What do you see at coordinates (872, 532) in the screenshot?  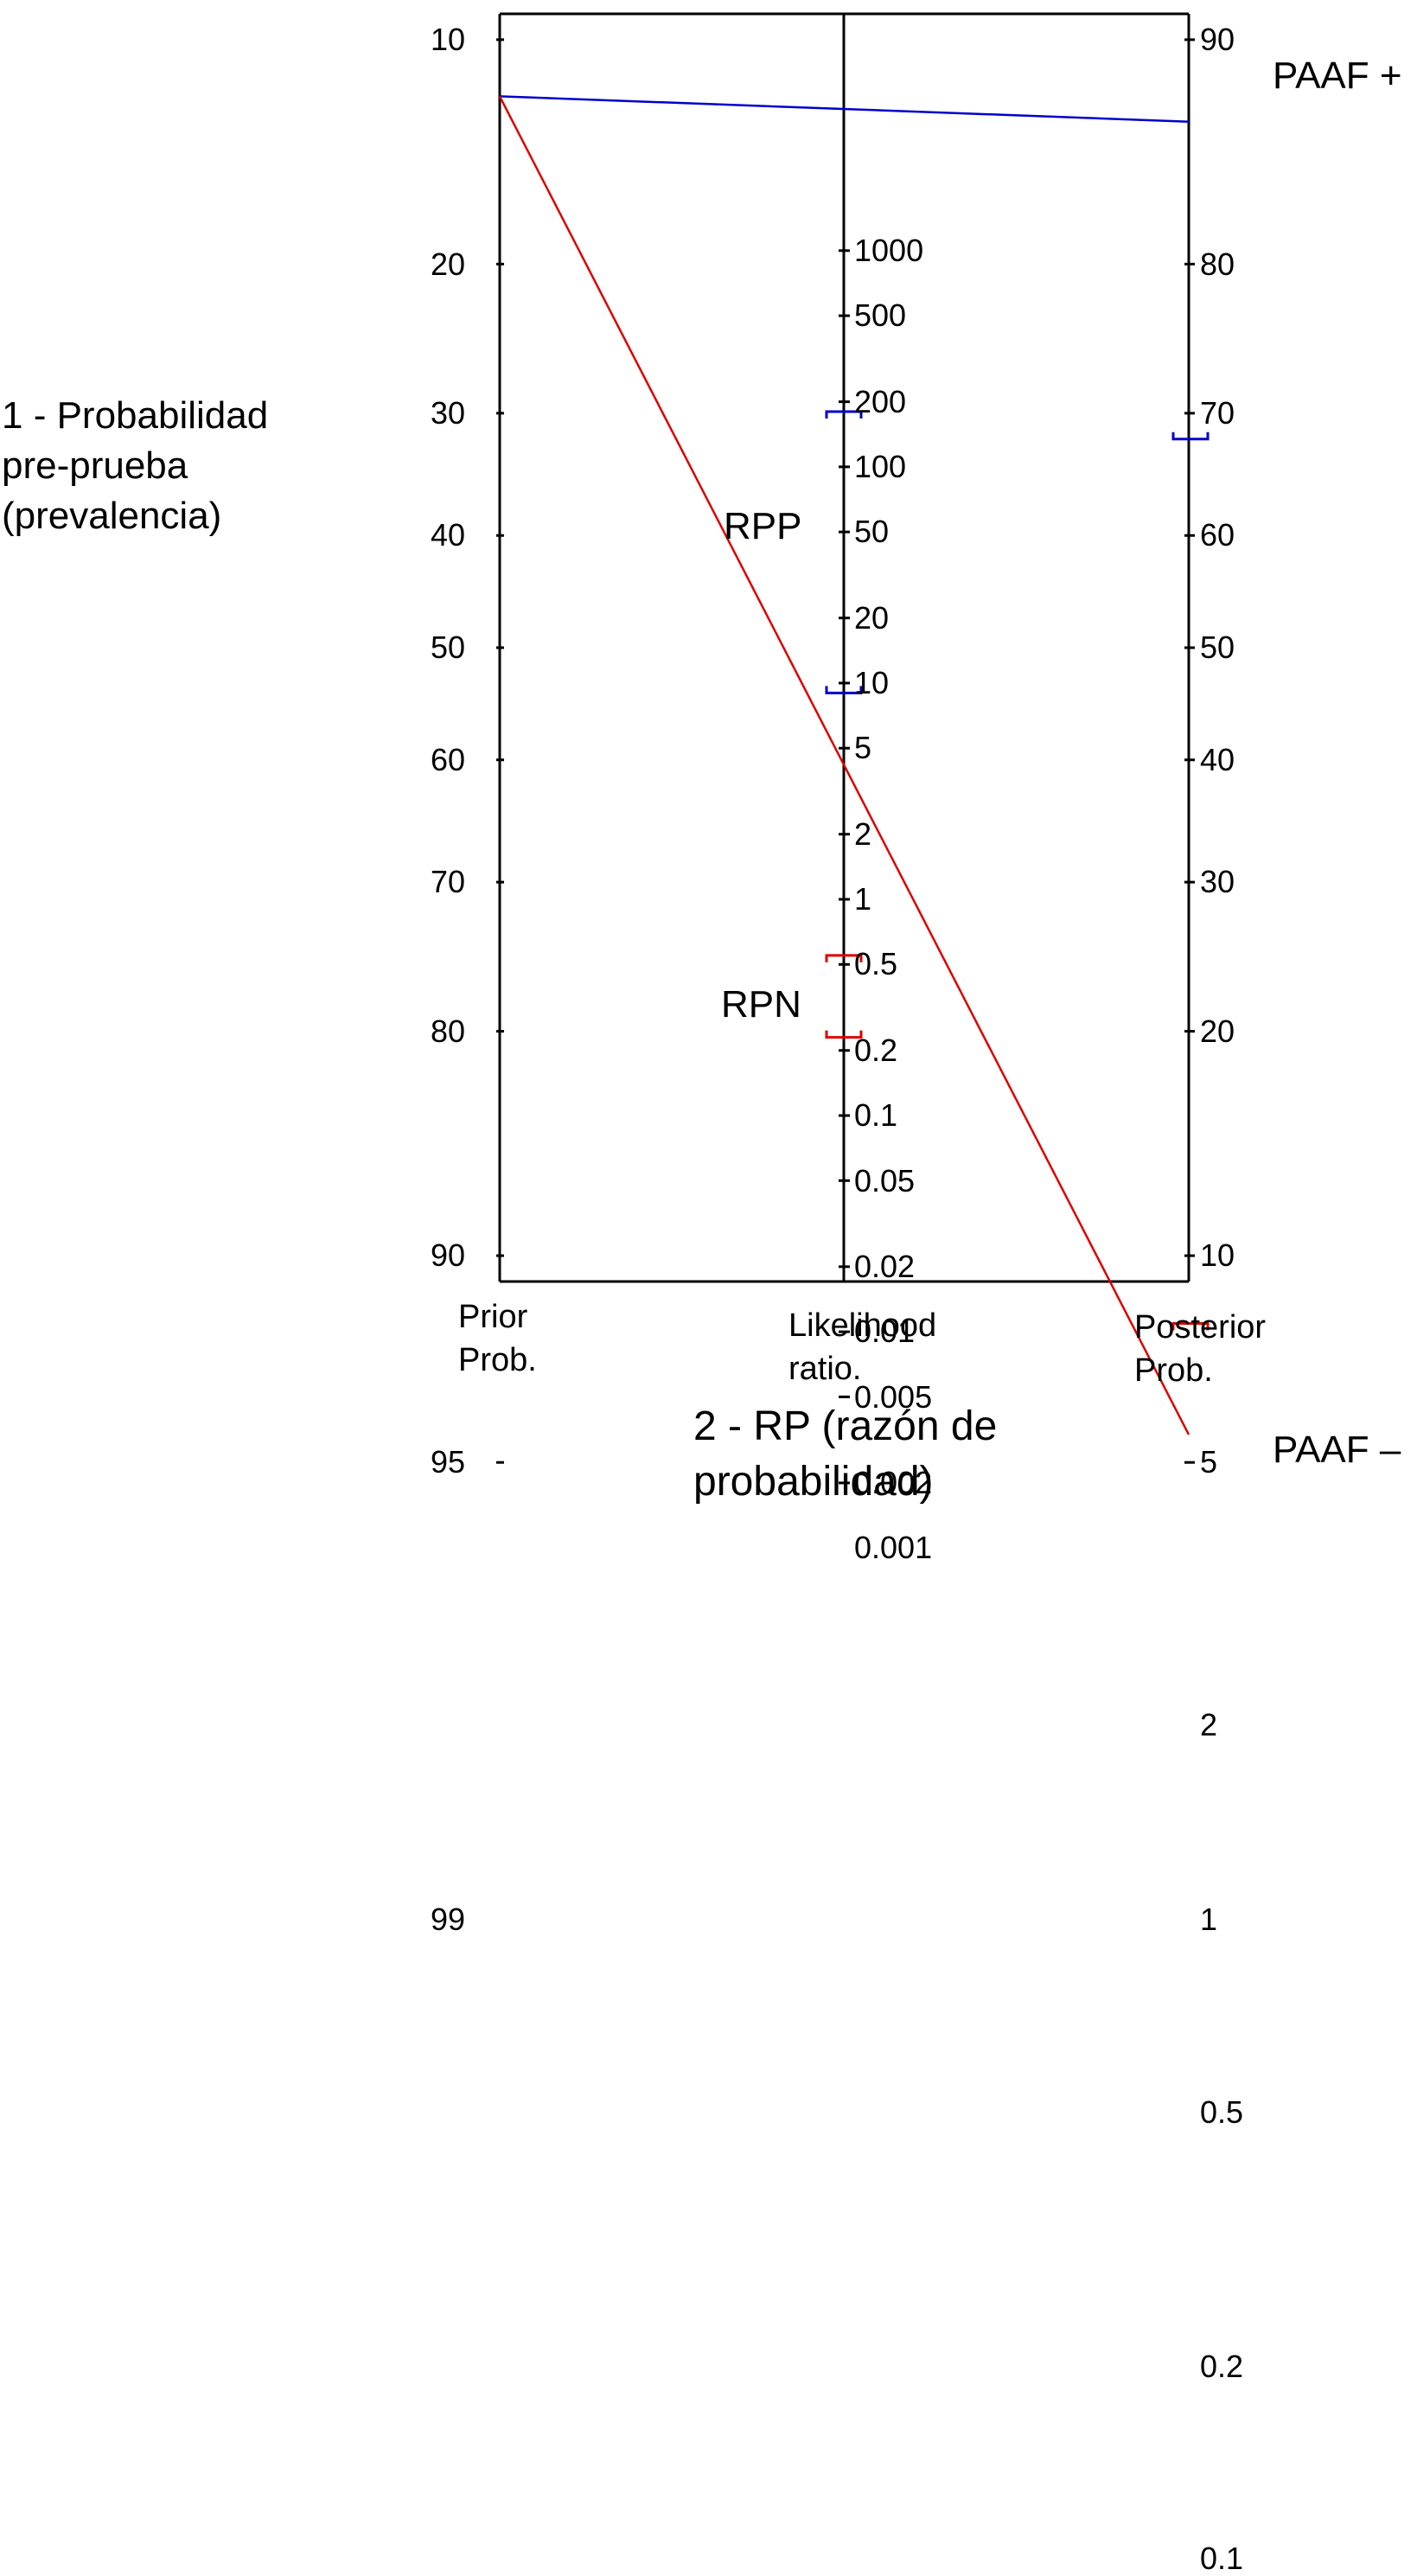 I see `likelihood-tick-label: 50` at bounding box center [872, 532].